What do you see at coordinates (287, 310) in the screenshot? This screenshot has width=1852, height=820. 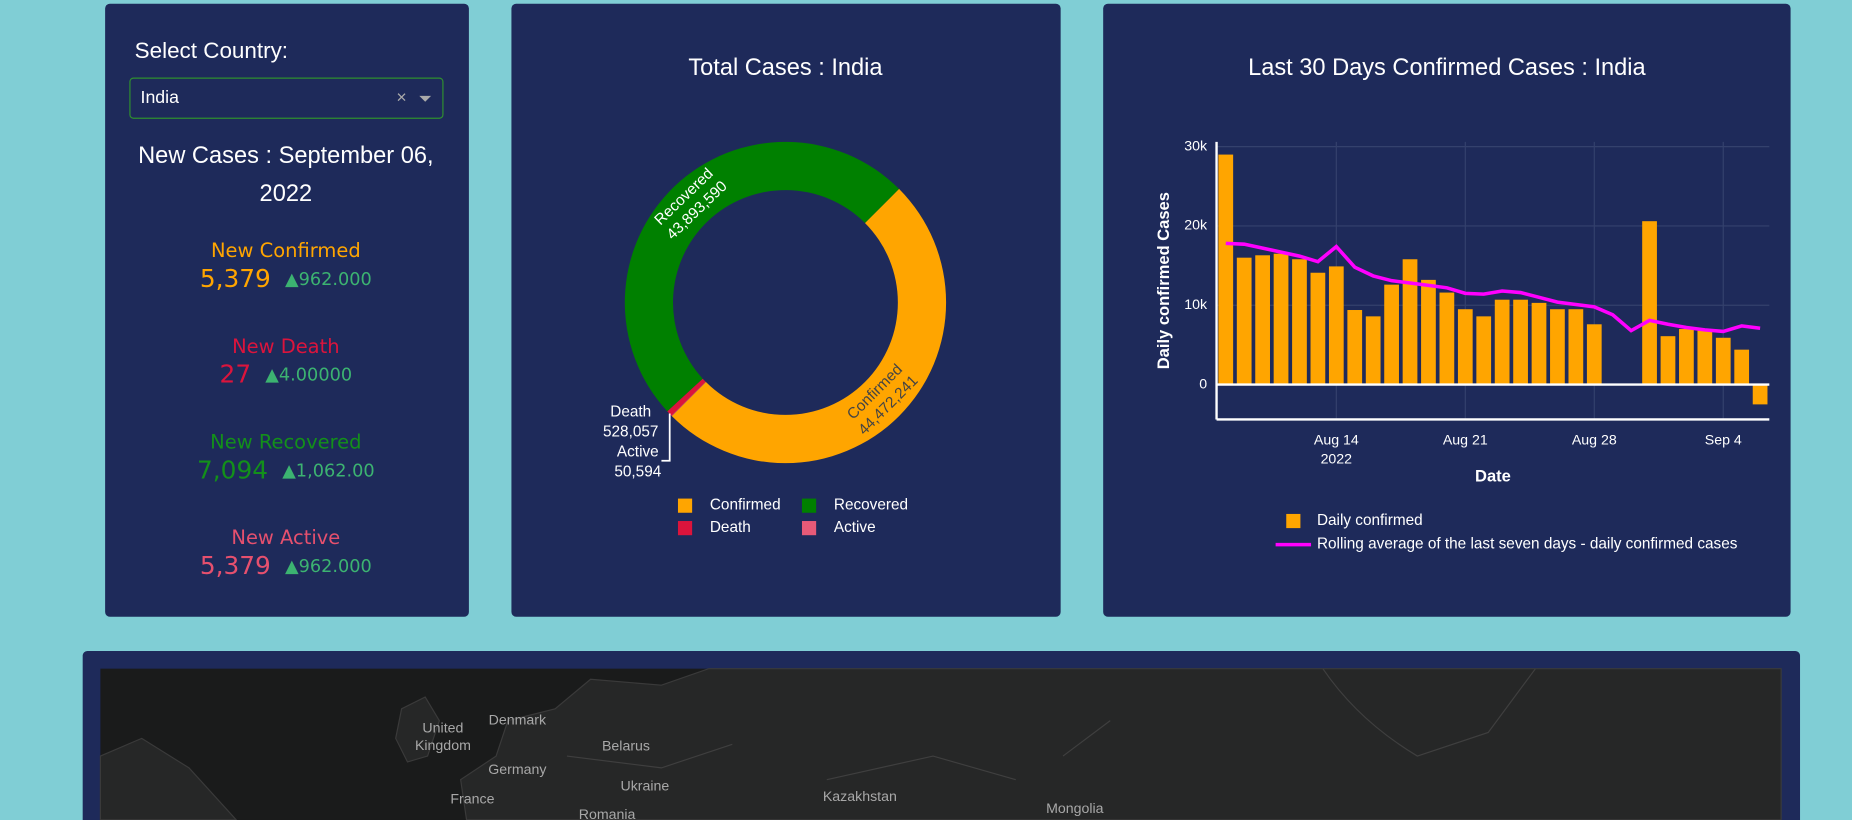 I see `sidebar-panel` at bounding box center [287, 310].